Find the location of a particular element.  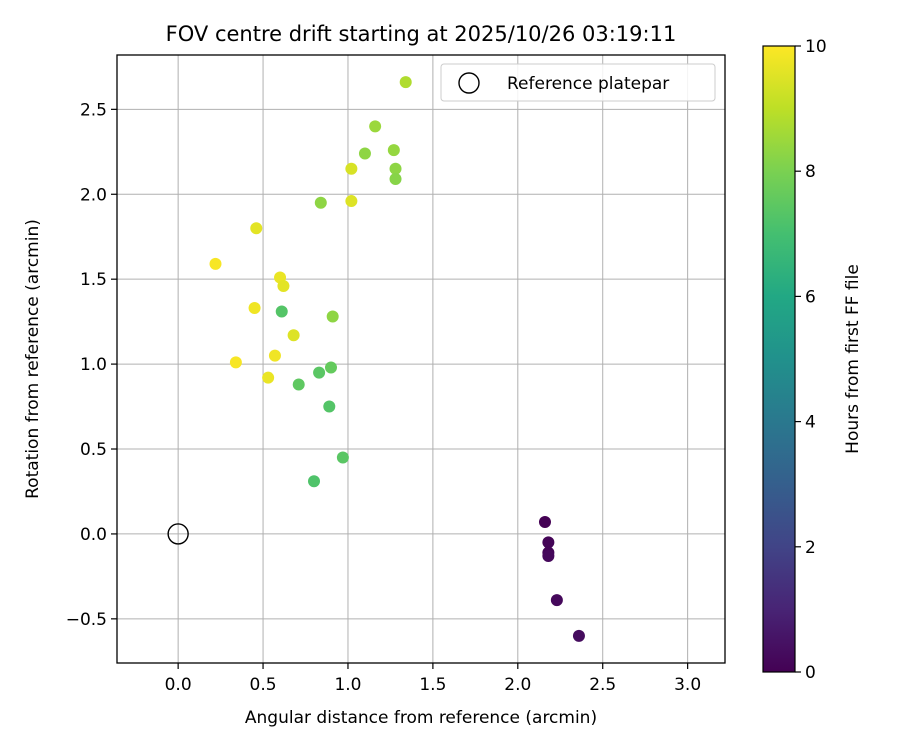

colorbar-tick-label: 0 is located at coordinates (810, 673).